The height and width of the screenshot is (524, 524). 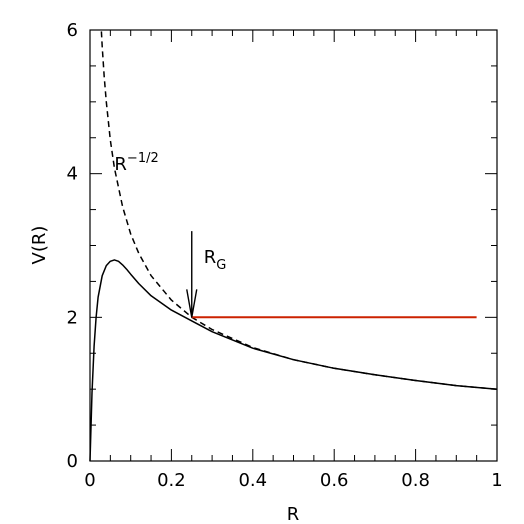 I want to click on x-tick-label: 0.8, so click(x=415, y=480).